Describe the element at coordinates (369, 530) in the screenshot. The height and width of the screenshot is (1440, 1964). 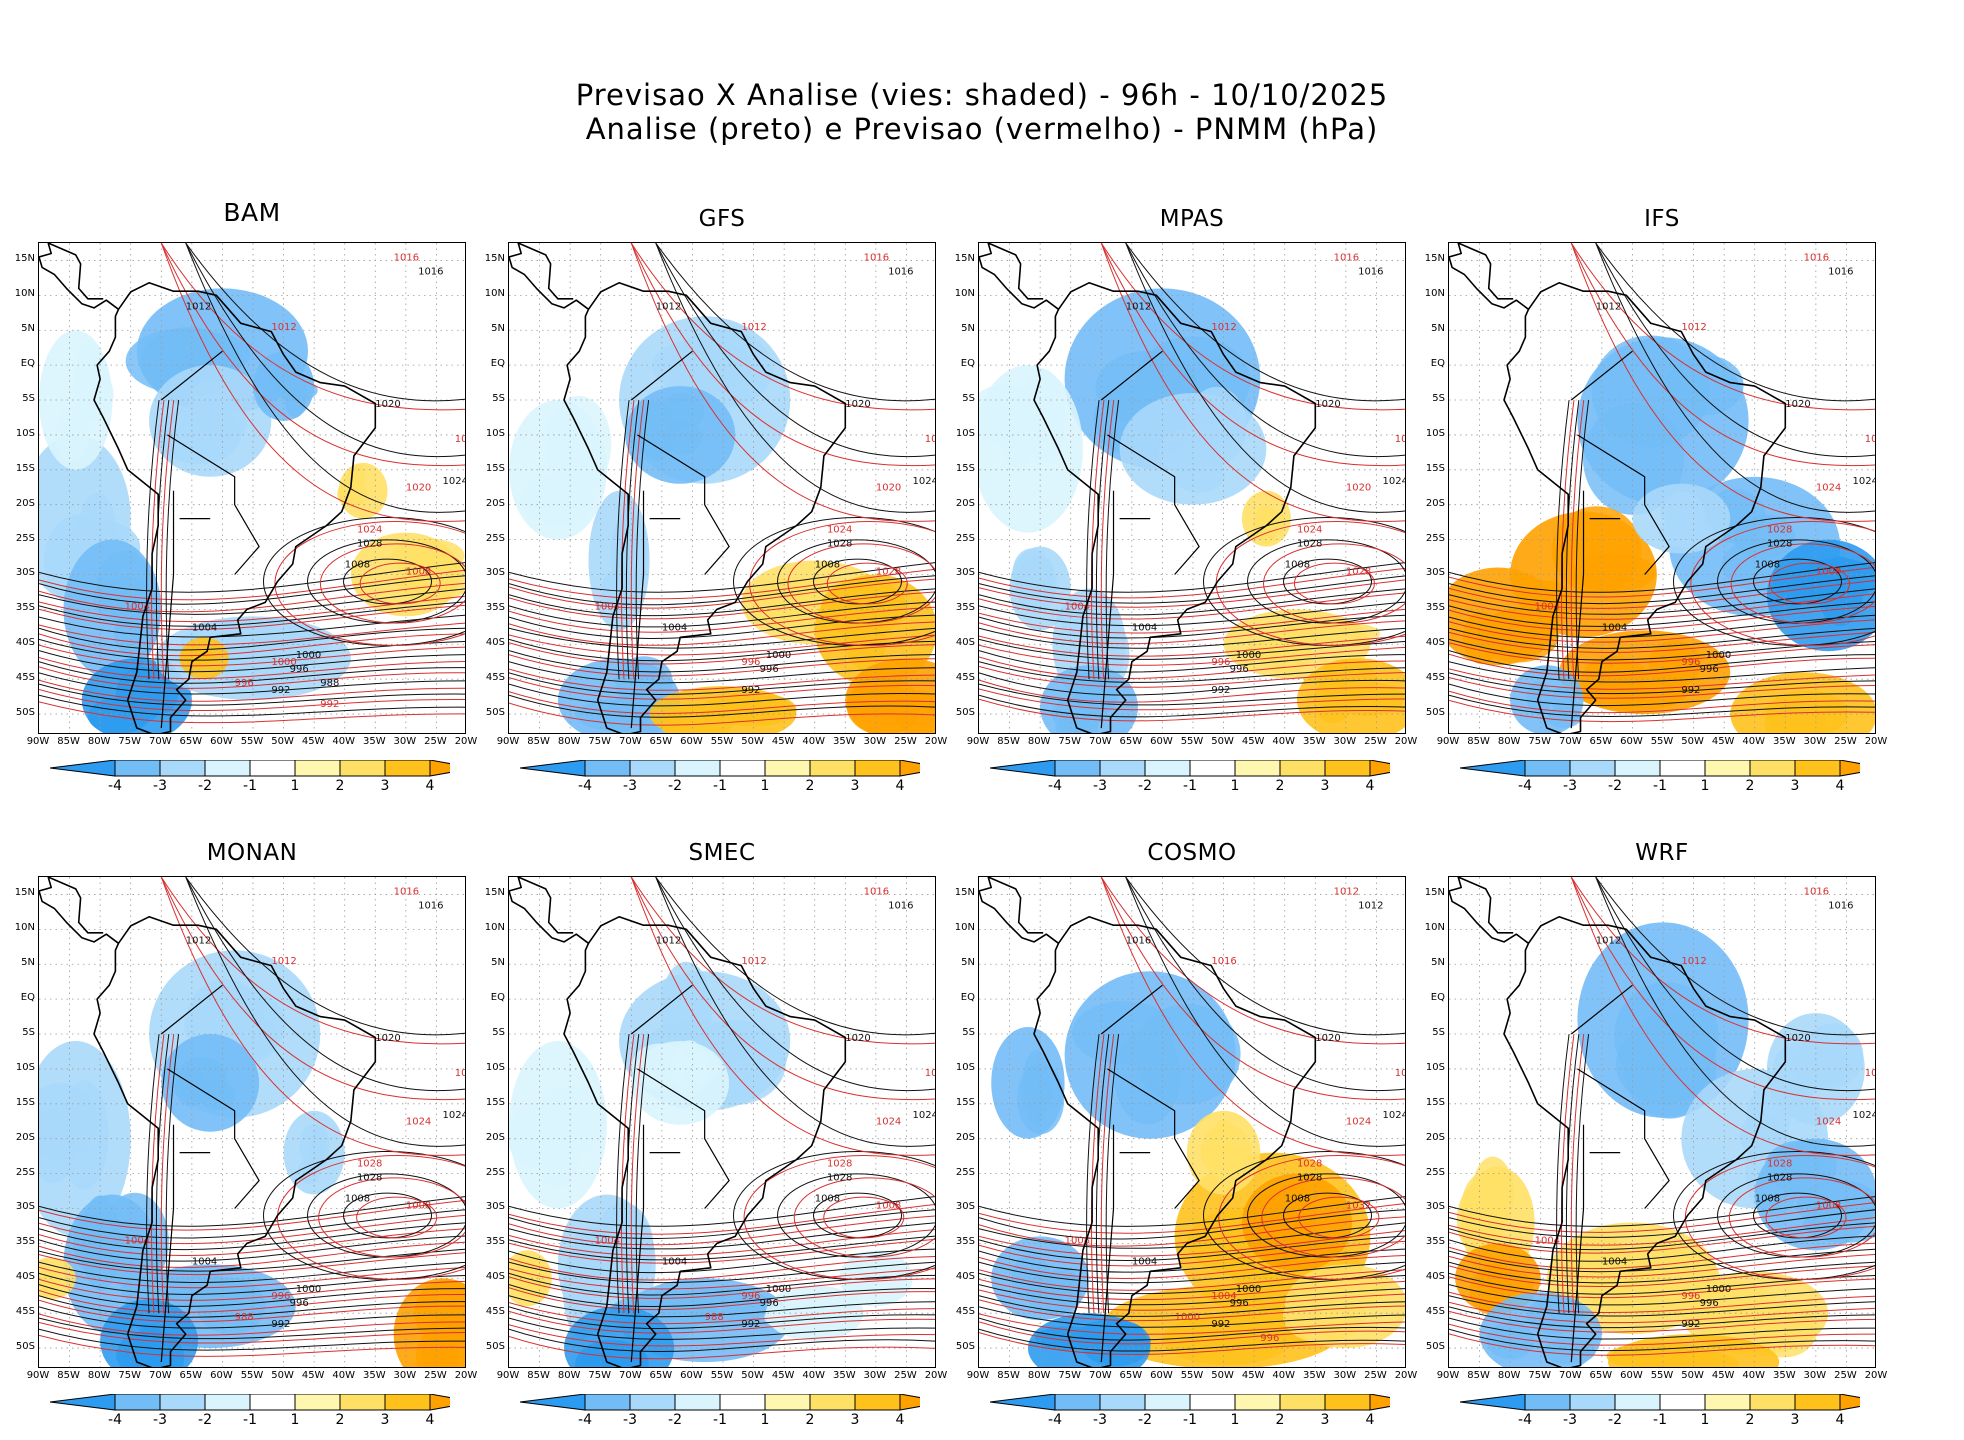
I see `forecast-contour-label: 1024` at that location.